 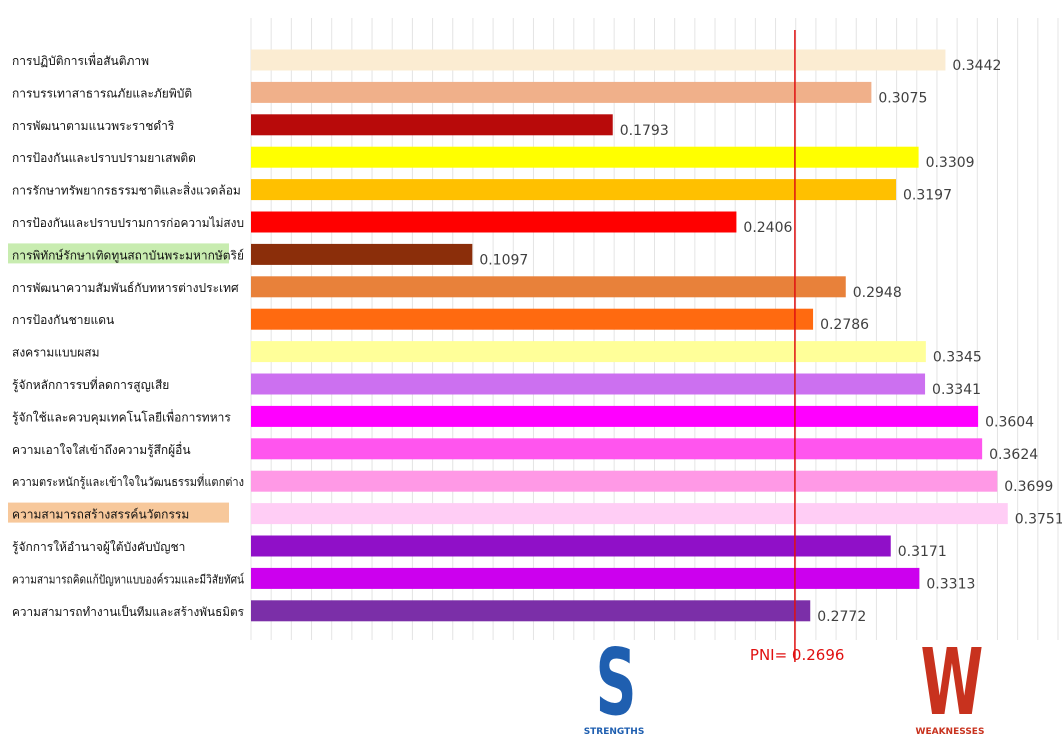 What do you see at coordinates (841, 617) in the screenshot?
I see `bar-value-label: 0.2772` at bounding box center [841, 617].